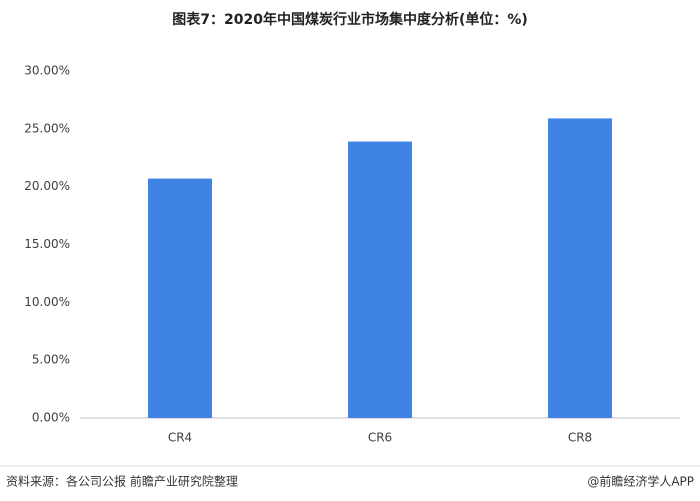 The height and width of the screenshot is (501, 700). Describe the element at coordinates (47, 244) in the screenshot. I see `y-tick-label: 15.00%` at that location.